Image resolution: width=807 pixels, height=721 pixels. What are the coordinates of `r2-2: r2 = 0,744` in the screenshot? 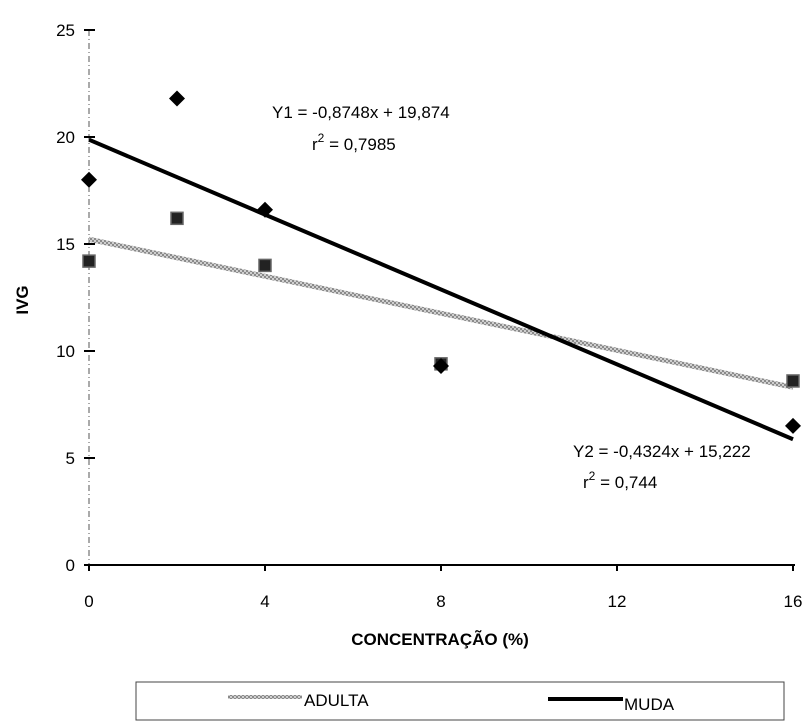 It's located at (620, 480).